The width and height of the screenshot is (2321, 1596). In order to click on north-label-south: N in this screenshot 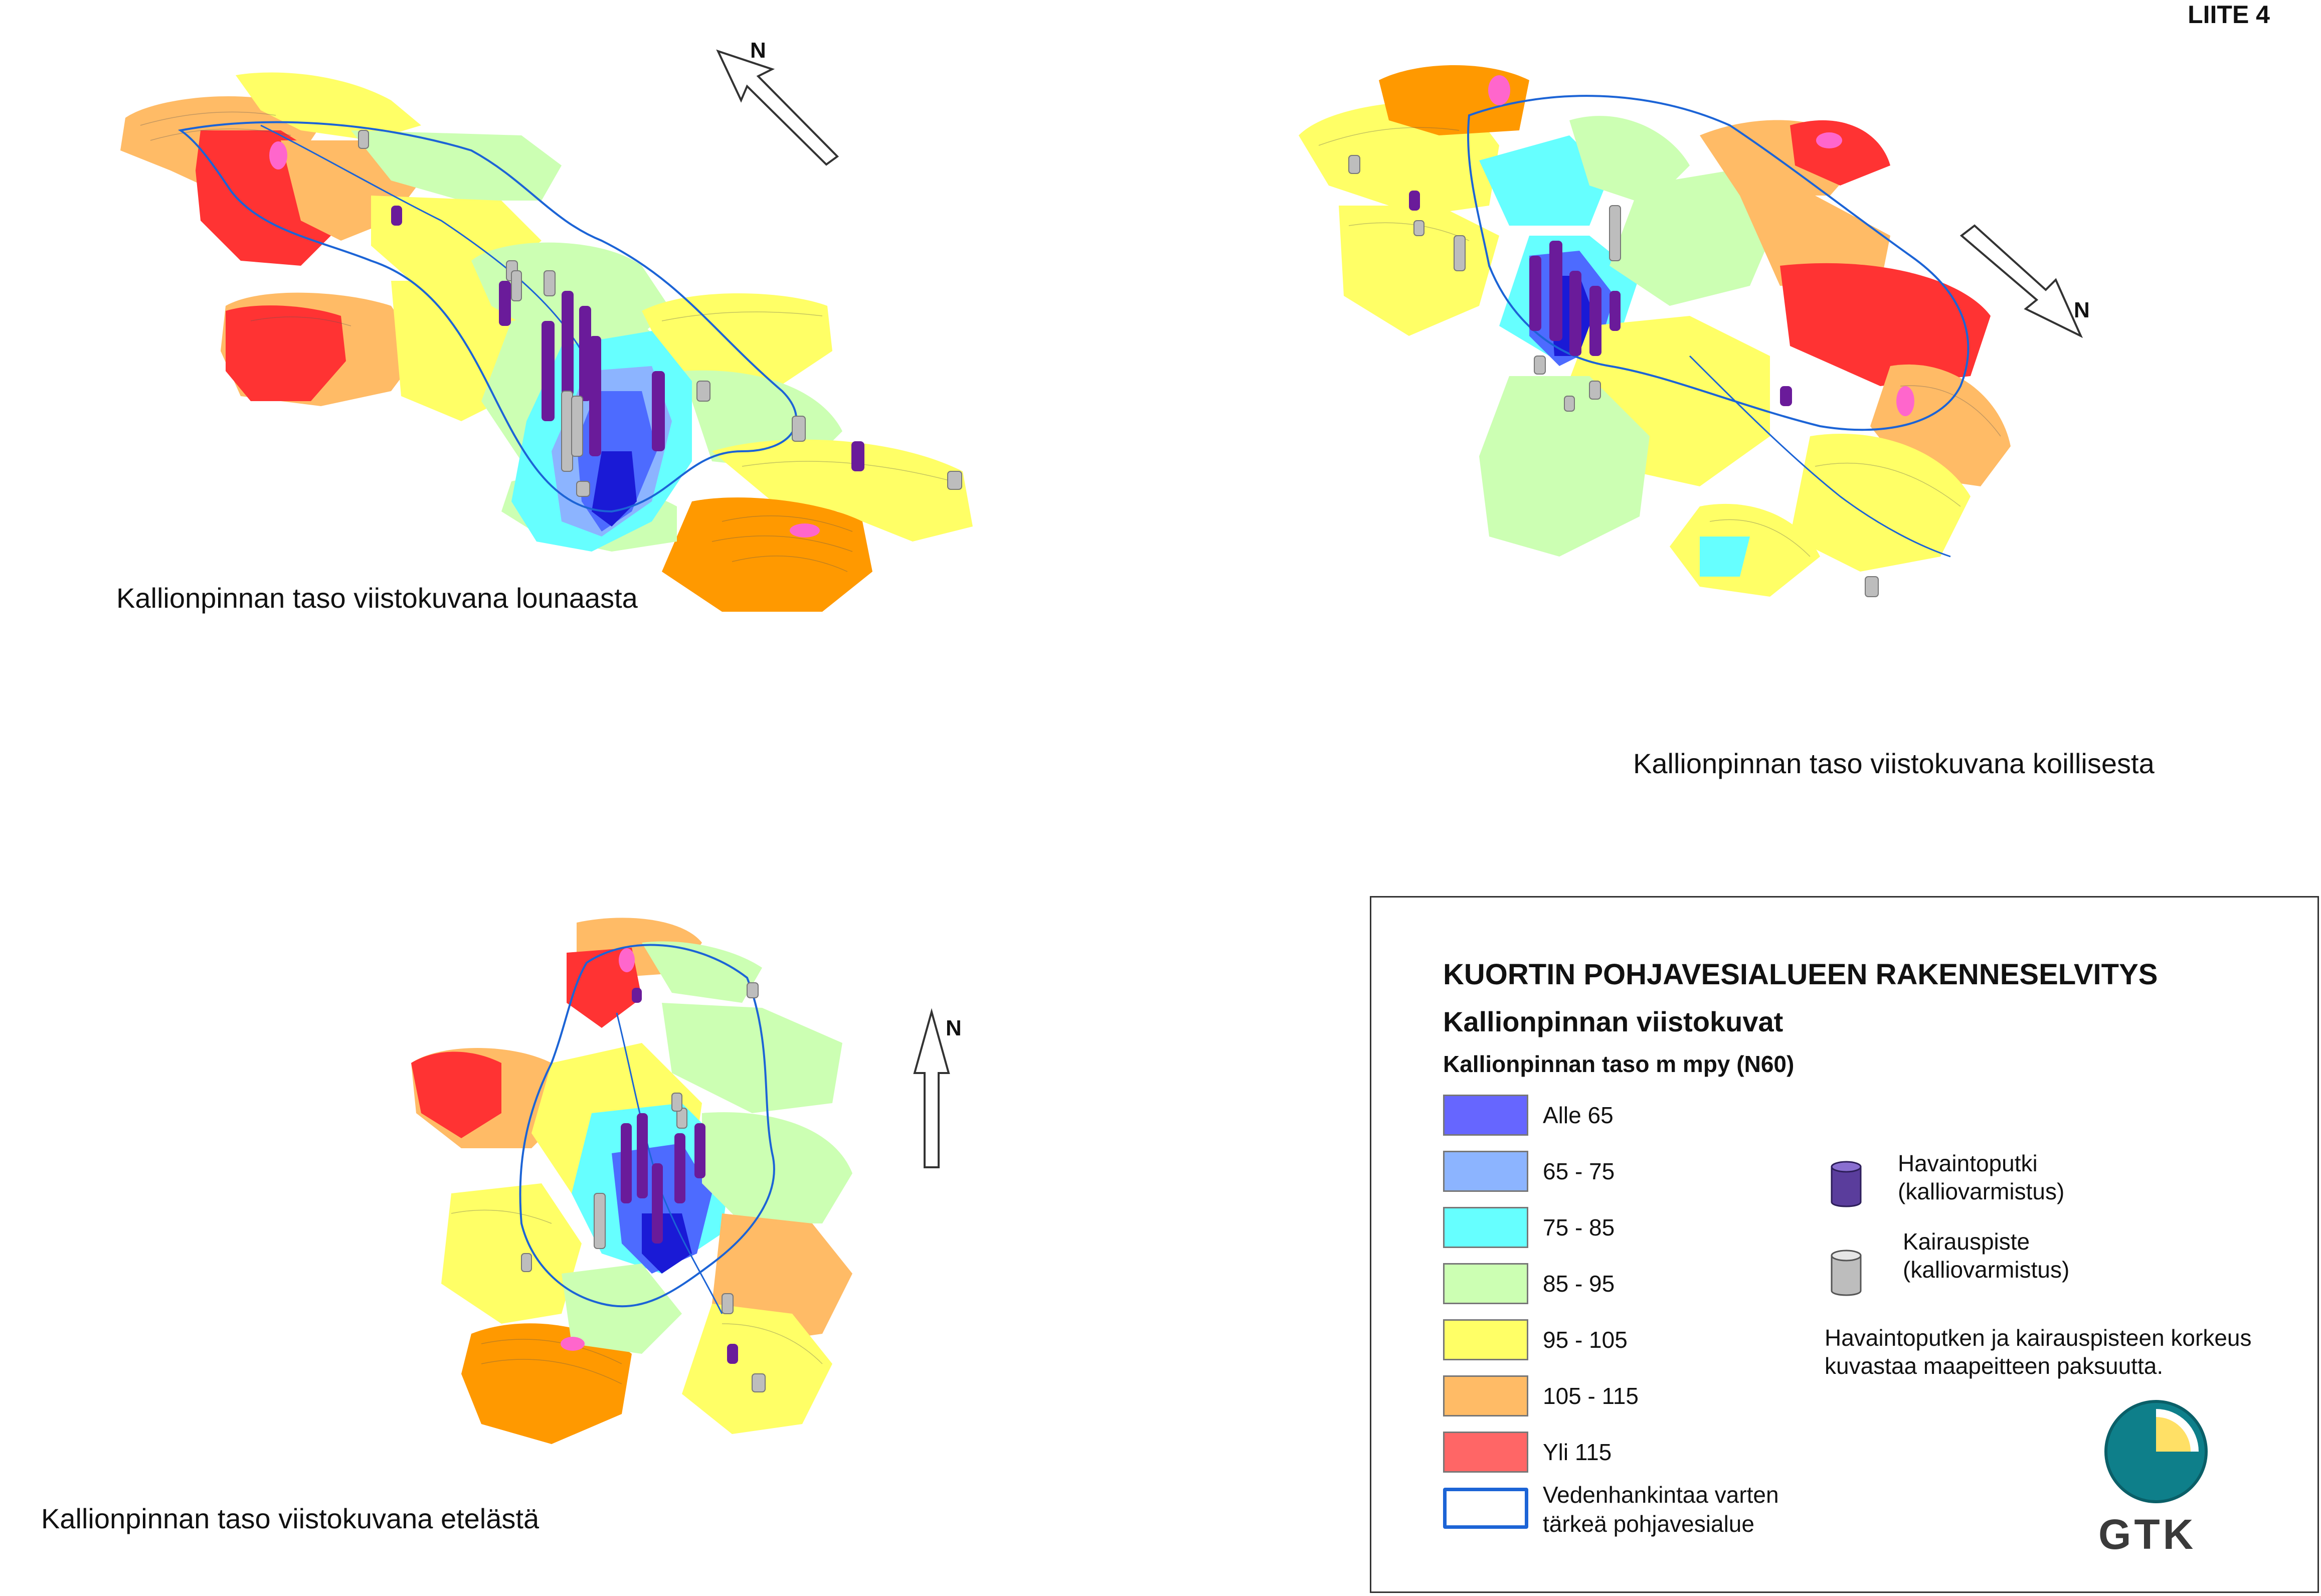, I will do `click(954, 1028)`.